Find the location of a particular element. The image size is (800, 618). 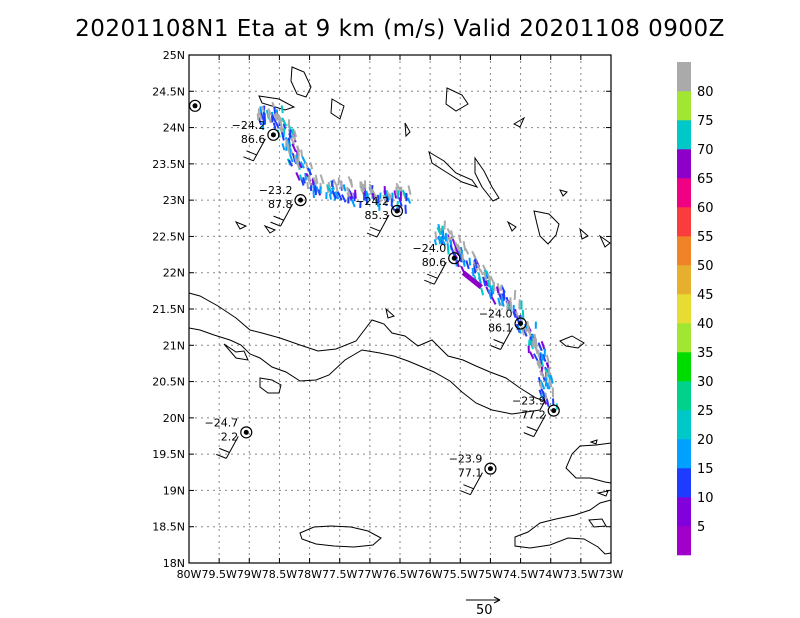

colorbar-label: 25 is located at coordinates (705, 411).